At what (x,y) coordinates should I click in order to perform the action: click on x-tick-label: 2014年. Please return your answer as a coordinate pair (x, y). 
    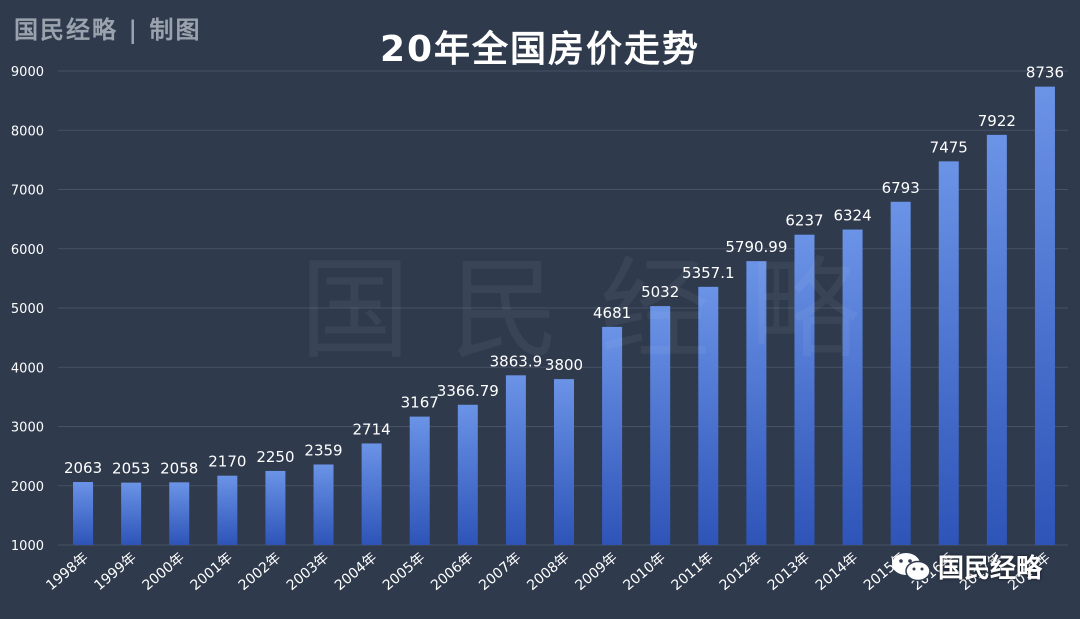
    Looking at the image, I should click on (837, 572).